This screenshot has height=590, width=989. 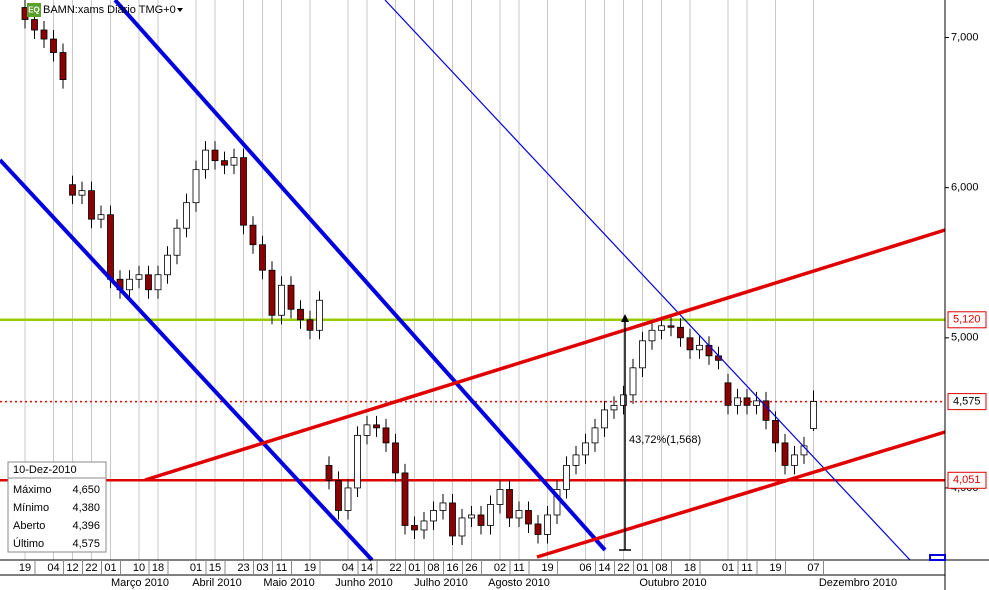 What do you see at coordinates (471, 568) in the screenshot?
I see `x-tick-label: 26` at bounding box center [471, 568].